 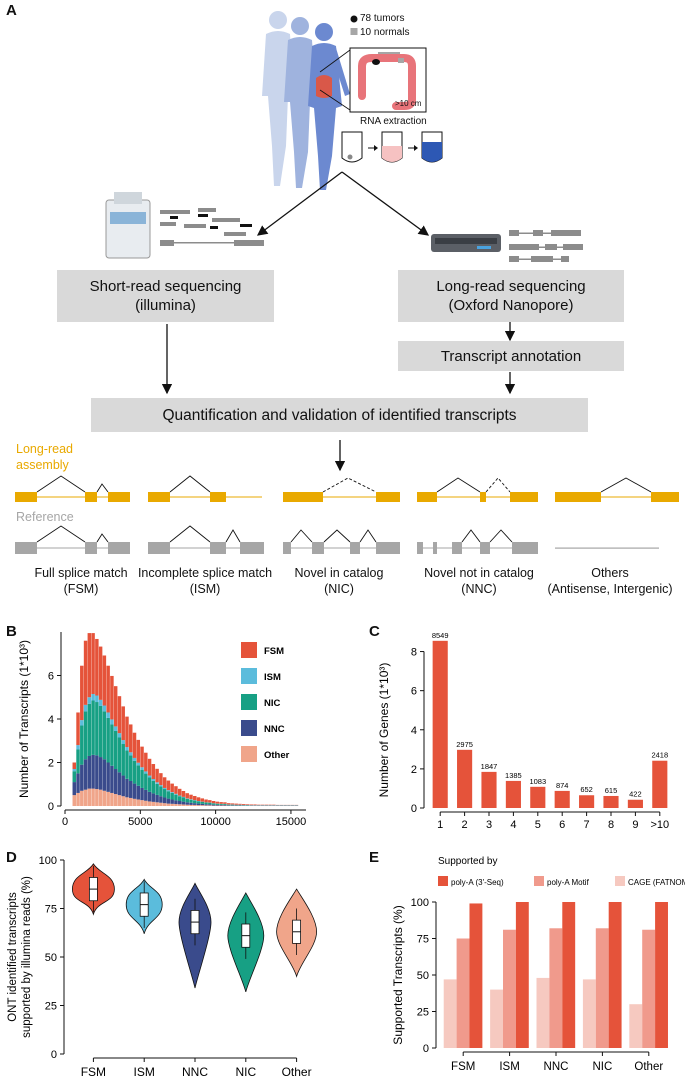 I want to click on y-tick-label: 2, so click(x=51, y=764).